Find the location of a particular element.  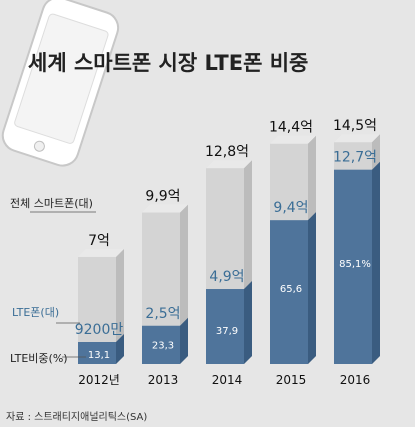

source-note: 자료 : 스트래티지애널리틱스(SA) is located at coordinates (77, 417).